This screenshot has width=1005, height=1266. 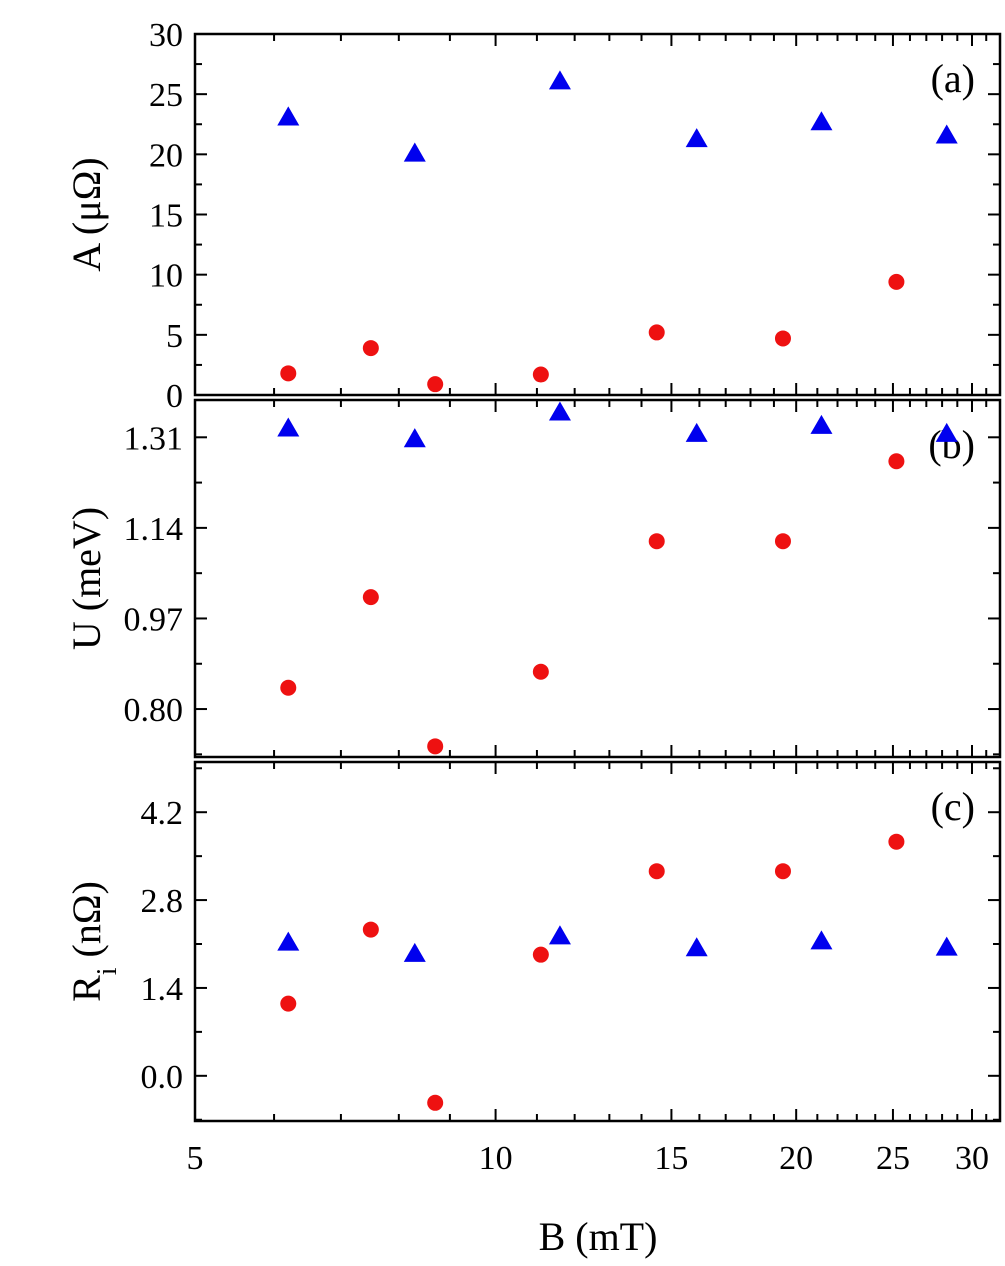 I want to click on panel-c-y-tick-label: 1.4, so click(x=162, y=989).